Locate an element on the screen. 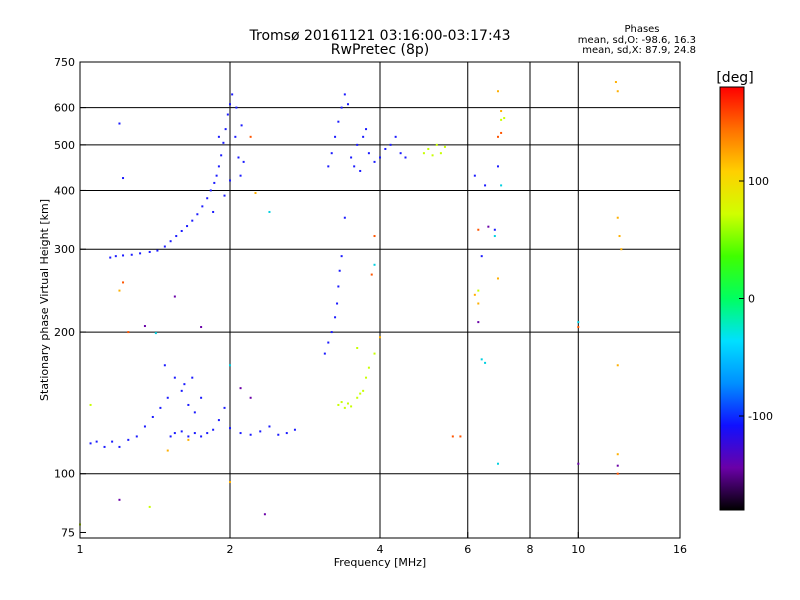  x-axis-label: Frequency [MHz] is located at coordinates (380, 562).